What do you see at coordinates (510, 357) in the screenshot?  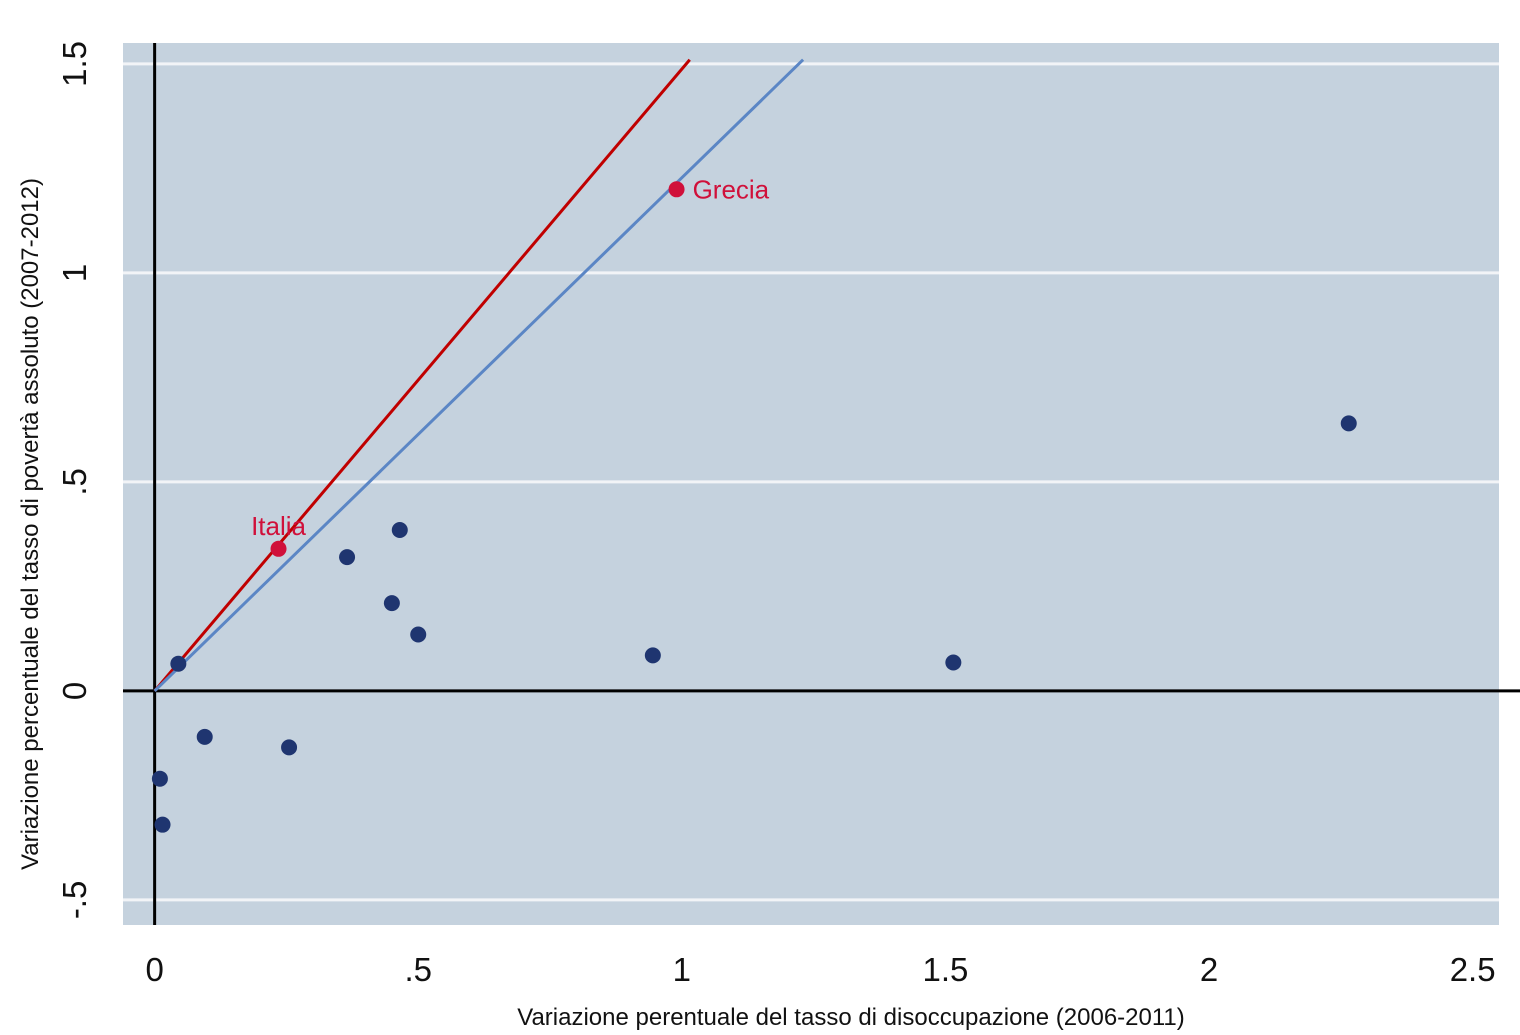 I see `point-labels: Italia Grecia` at bounding box center [510, 357].